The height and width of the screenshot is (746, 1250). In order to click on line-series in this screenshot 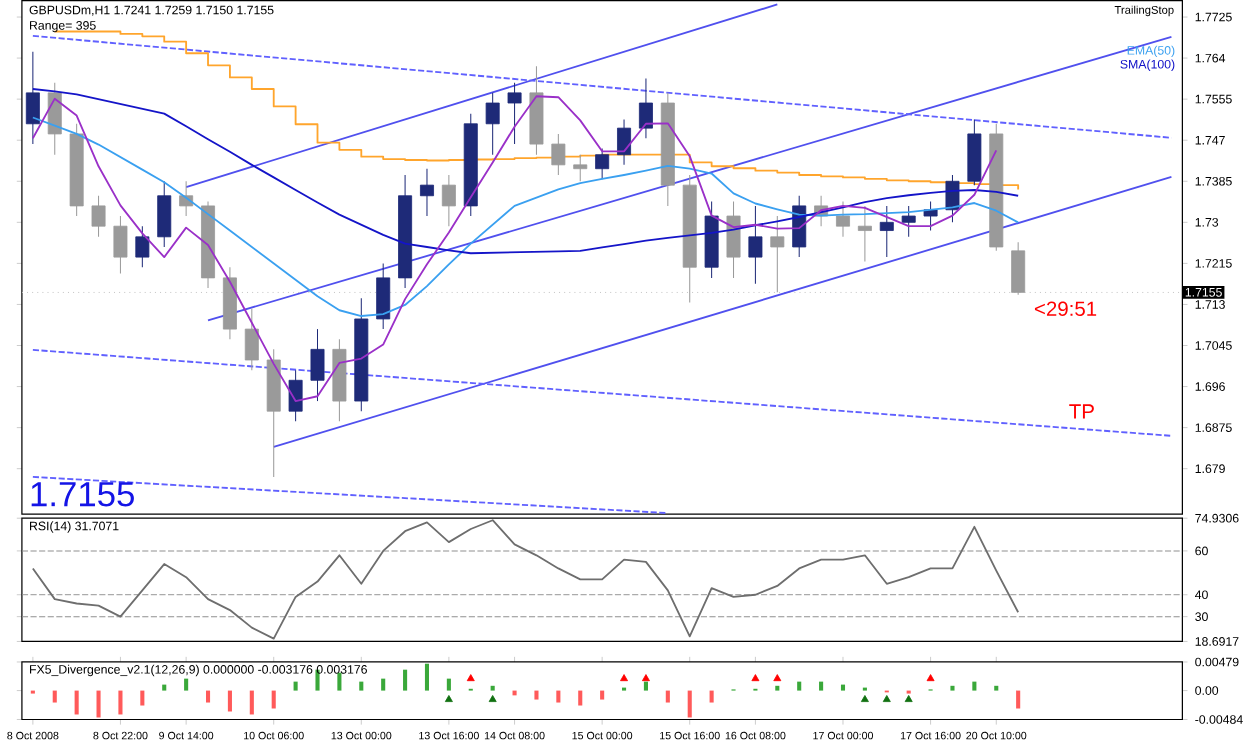, I will do `click(525, 579)`.